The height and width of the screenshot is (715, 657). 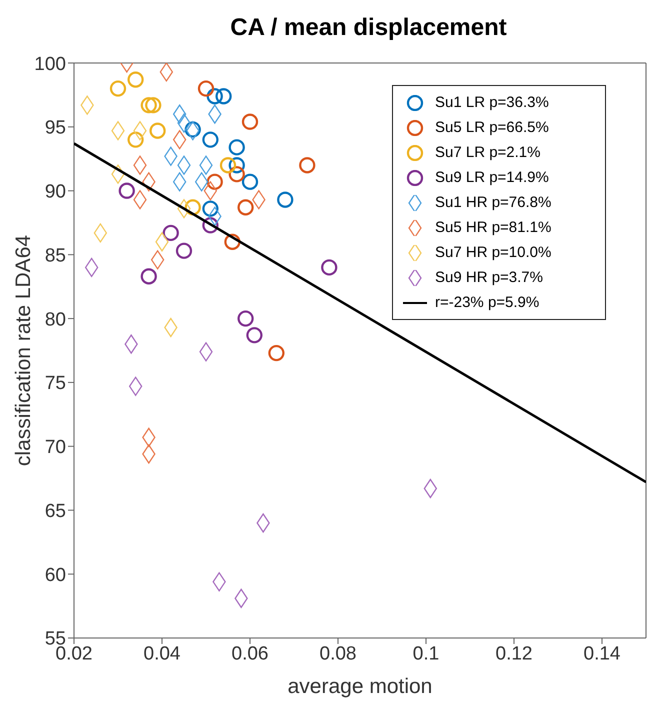 I want to click on legend-label: r=-23% p=5.9%, so click(x=487, y=302).